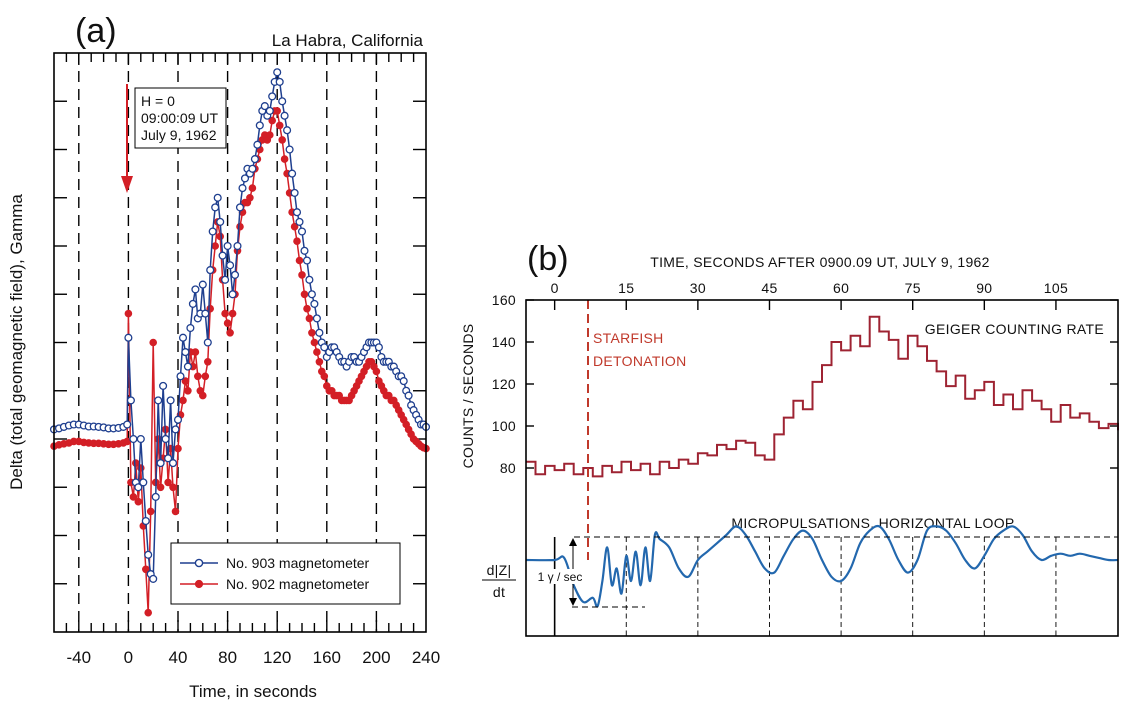  I want to click on panel-b-y-axis-label: COUNTS / SECONDS, so click(468, 396).